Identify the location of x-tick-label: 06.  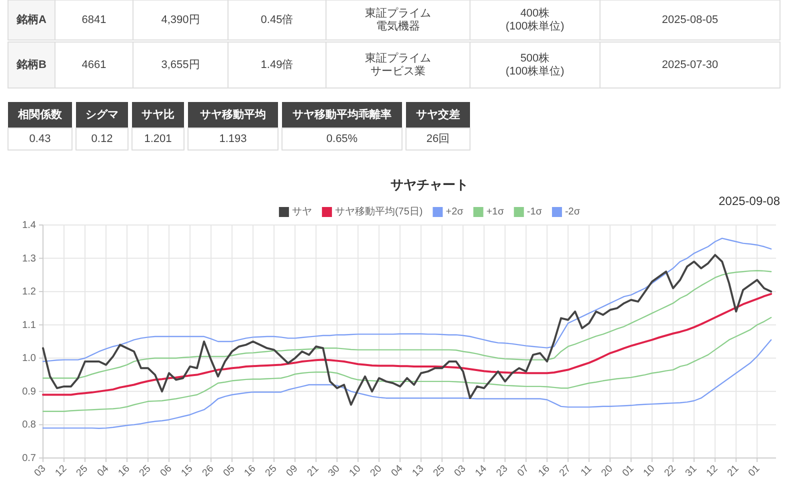
(166, 471).